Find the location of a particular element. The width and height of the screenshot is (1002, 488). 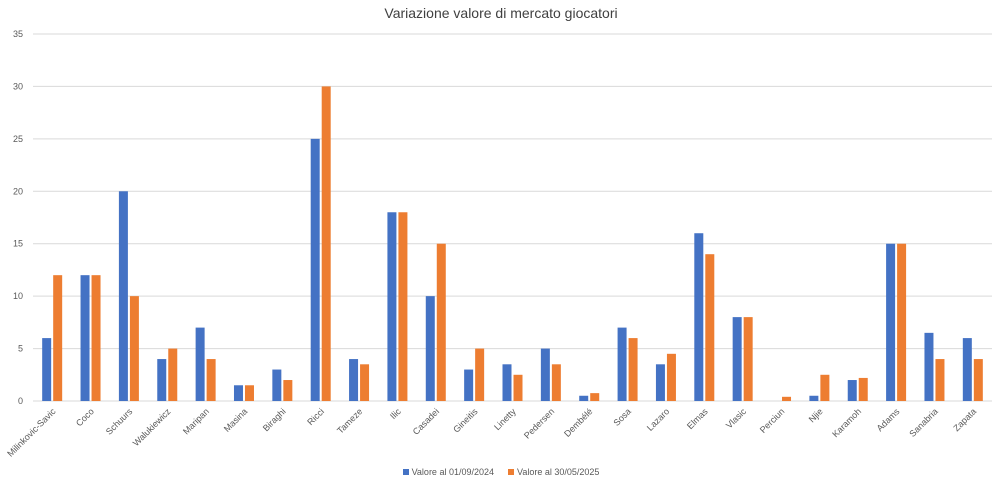

legend-label: Valore al 30/05/2025 is located at coordinates (558, 472).